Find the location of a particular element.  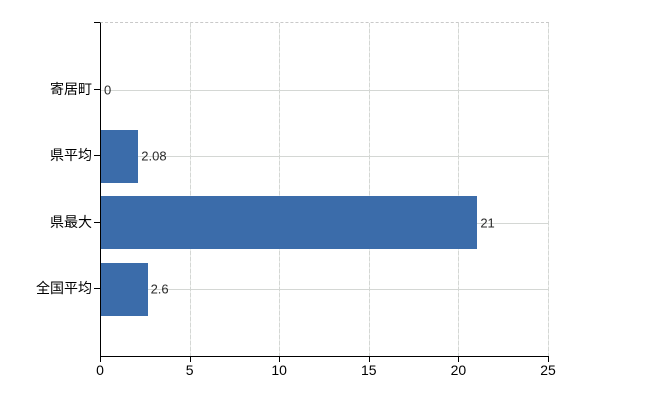

x-axis-tick-label: 5 is located at coordinates (189, 370).